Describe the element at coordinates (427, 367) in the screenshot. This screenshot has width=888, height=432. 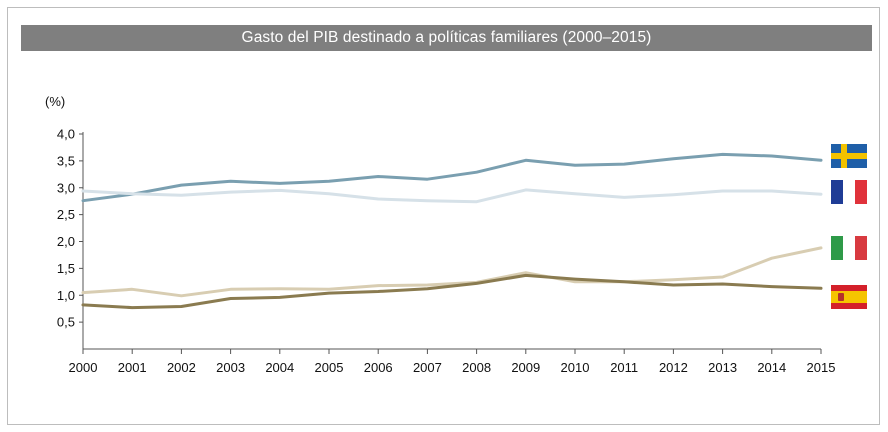
I see `x-tick-label: 2007` at that location.